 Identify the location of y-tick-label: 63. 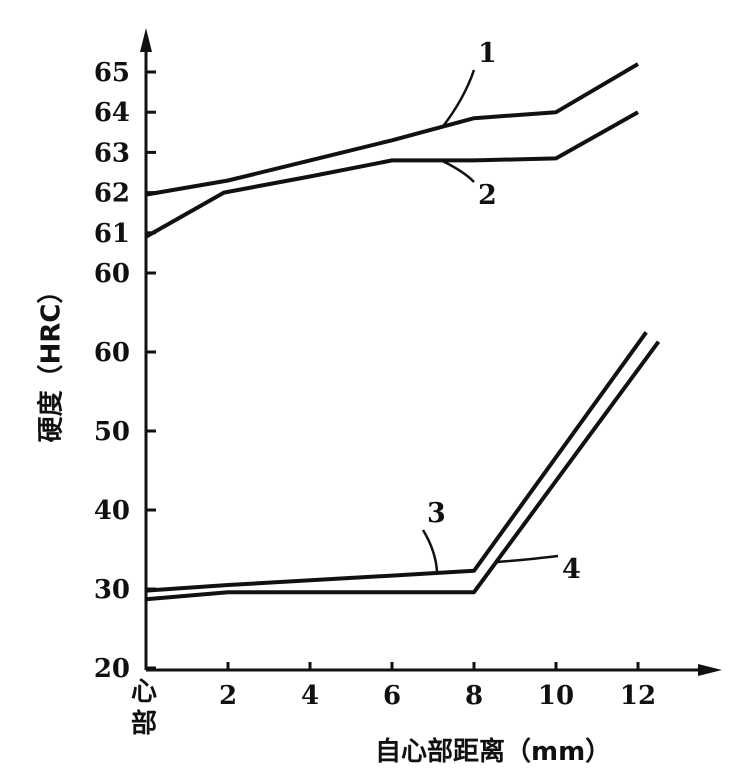
(112, 153).